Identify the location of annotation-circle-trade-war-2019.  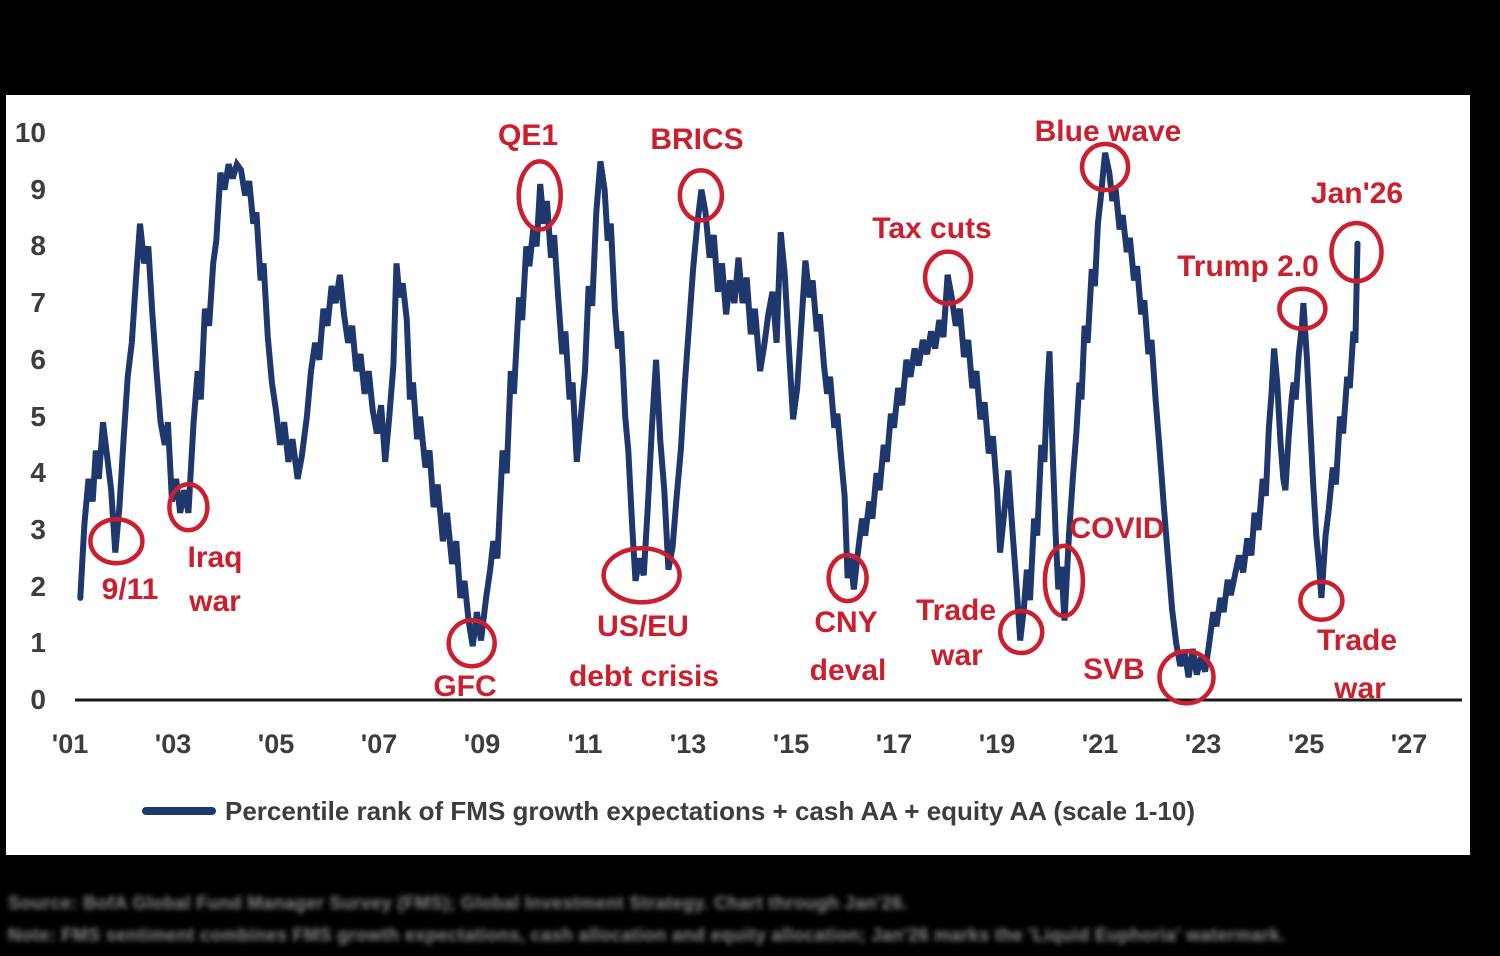
(1021, 632).